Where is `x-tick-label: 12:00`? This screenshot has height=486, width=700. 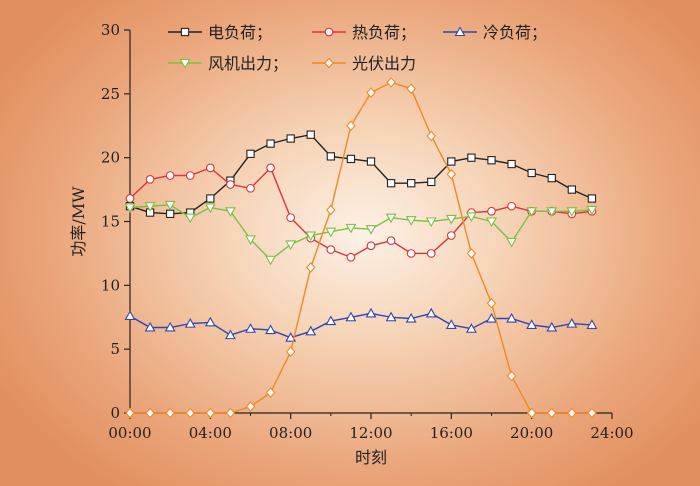 x-tick-label: 12:00 is located at coordinates (370, 433).